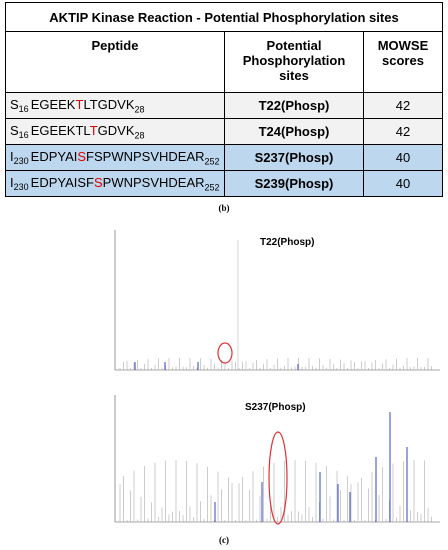  What do you see at coordinates (294, 183) in the screenshot?
I see `site-cell: S239(Phosp)` at bounding box center [294, 183].